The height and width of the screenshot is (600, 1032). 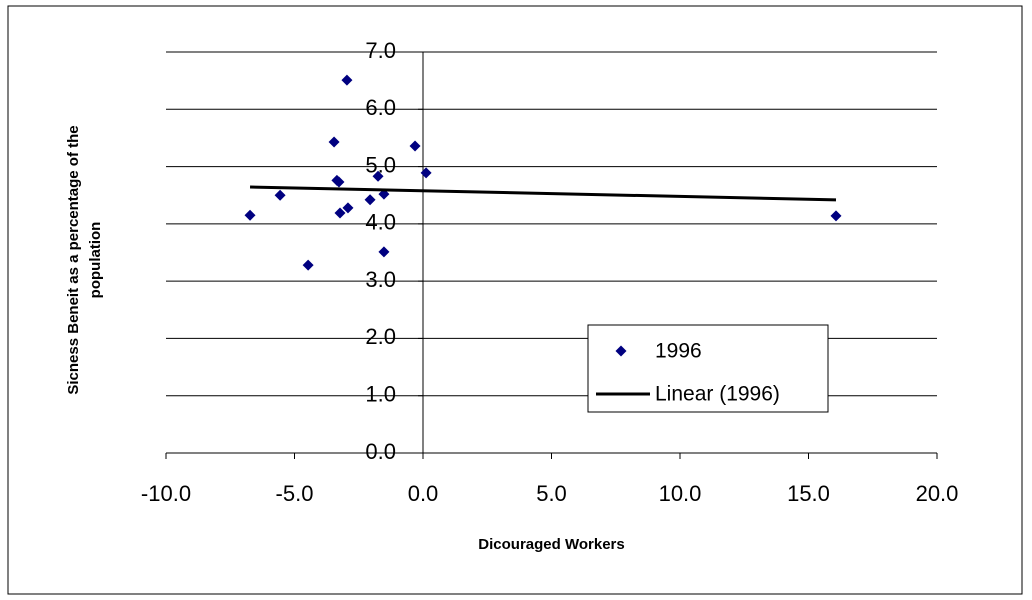 I want to click on x-tick-label: 15.0, so click(x=808, y=493).